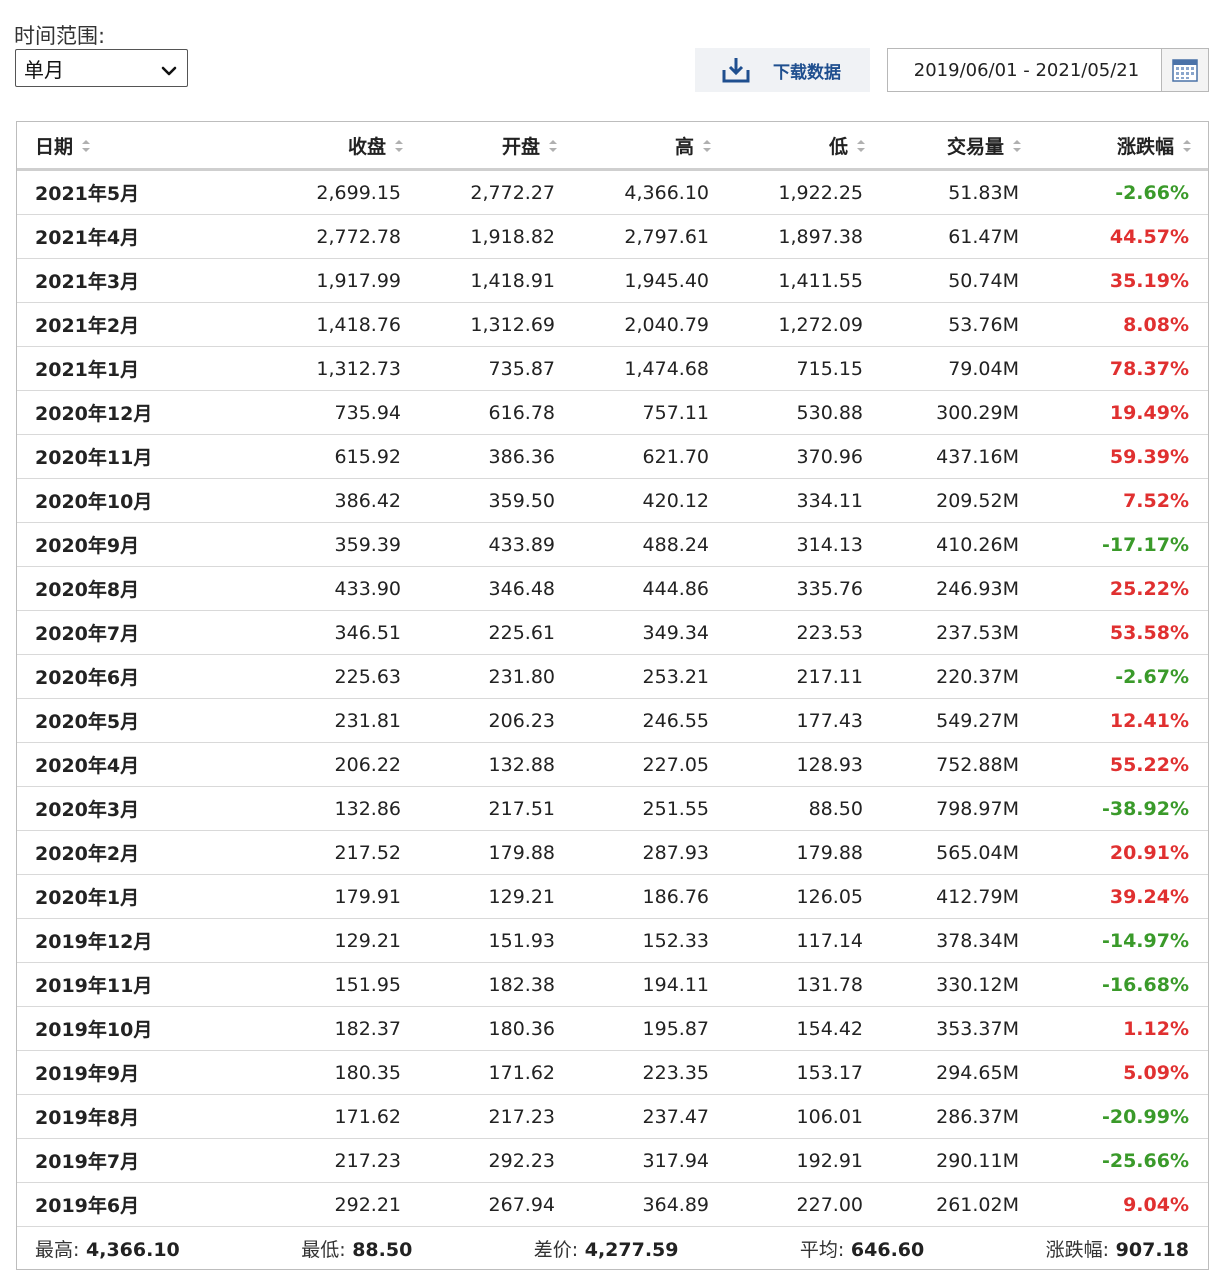  I want to click on cell-high: 251.55, so click(651, 808).